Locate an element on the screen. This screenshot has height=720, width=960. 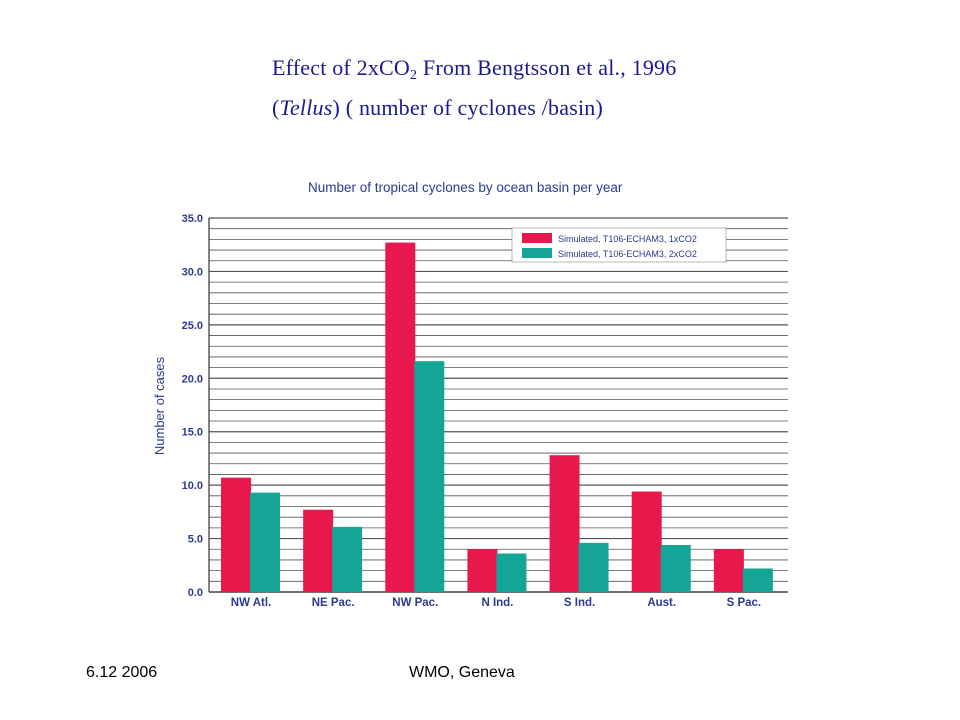
y-tick-label: 5.0 is located at coordinates (195, 540).